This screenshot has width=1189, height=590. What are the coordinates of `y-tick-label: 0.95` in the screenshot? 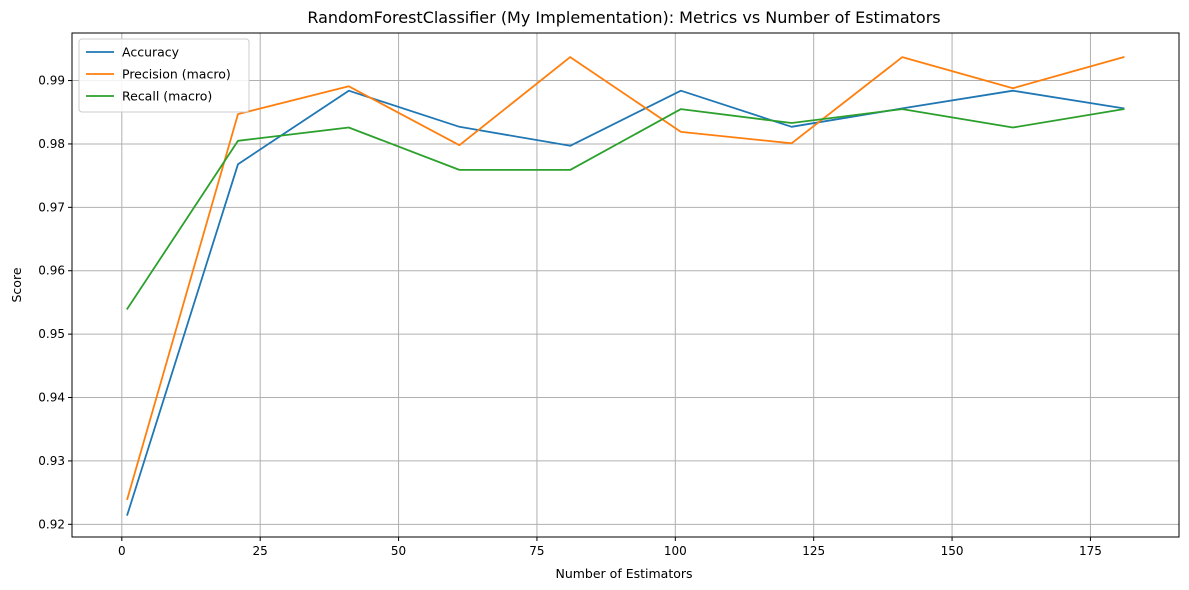 It's located at (51, 334).